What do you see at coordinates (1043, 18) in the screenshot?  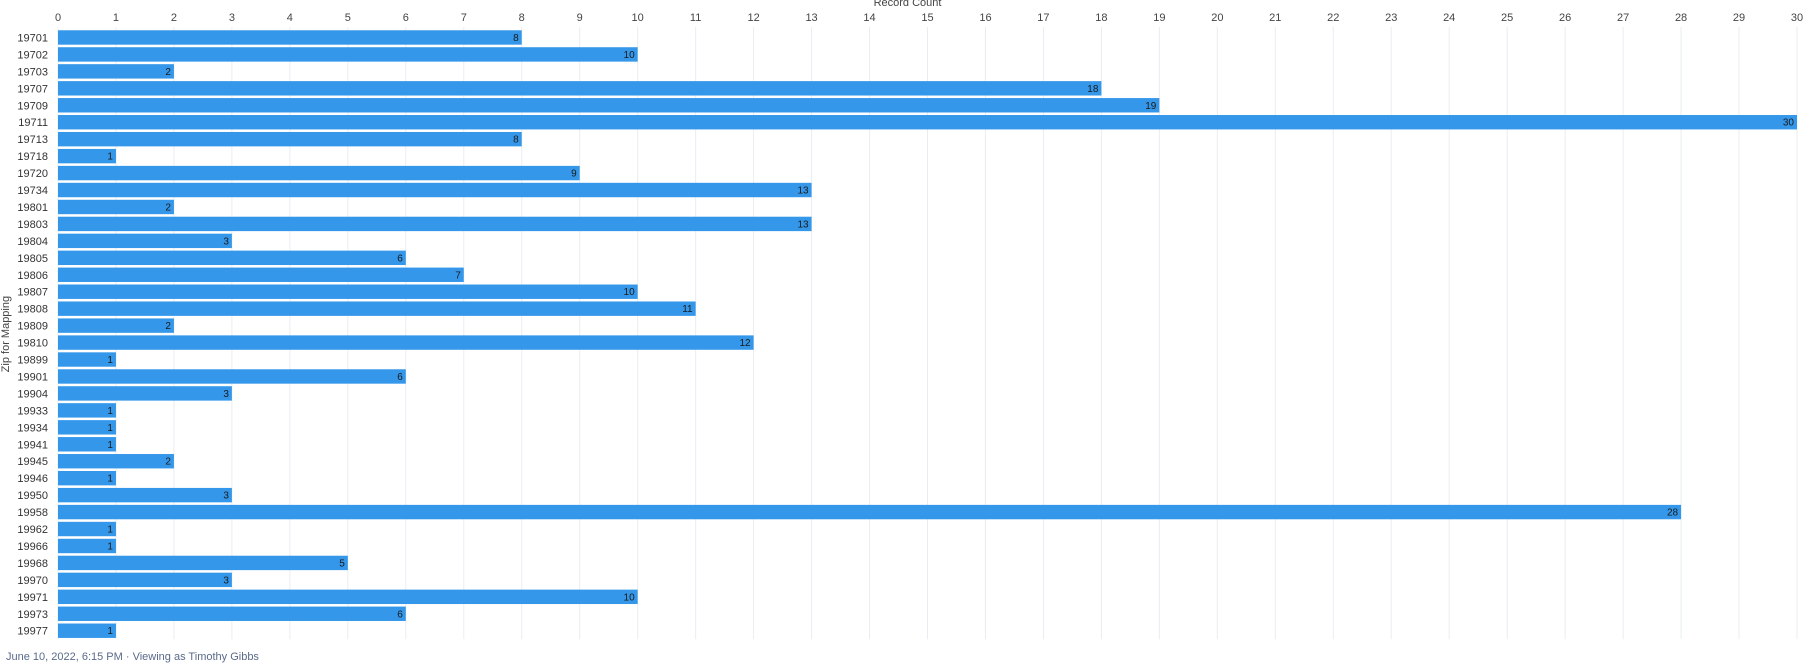 I see `x-tick-label: 17` at bounding box center [1043, 18].